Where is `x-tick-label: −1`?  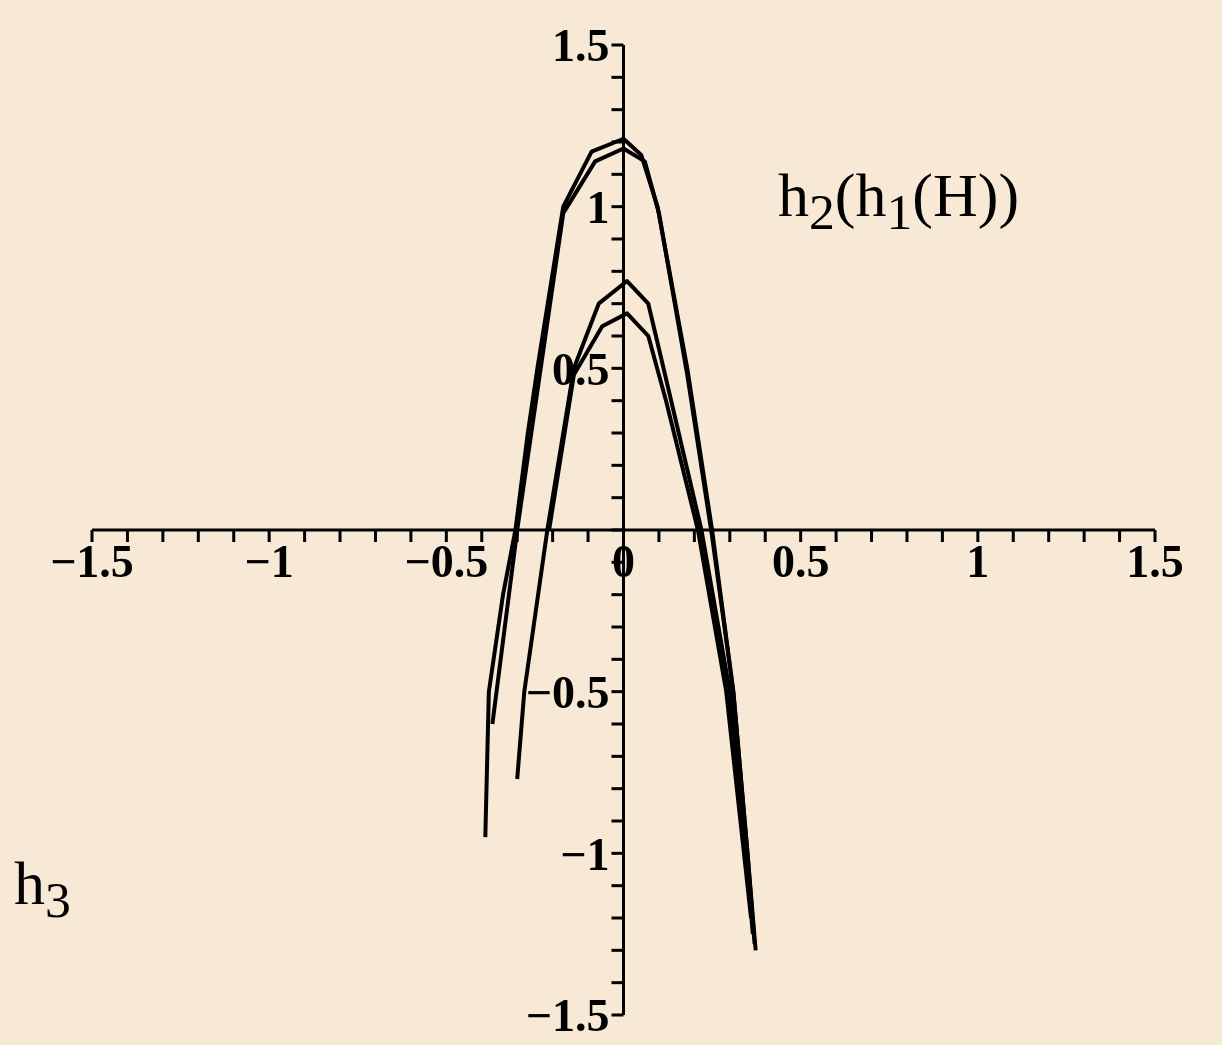
x-tick-label: −1 is located at coordinates (269, 561).